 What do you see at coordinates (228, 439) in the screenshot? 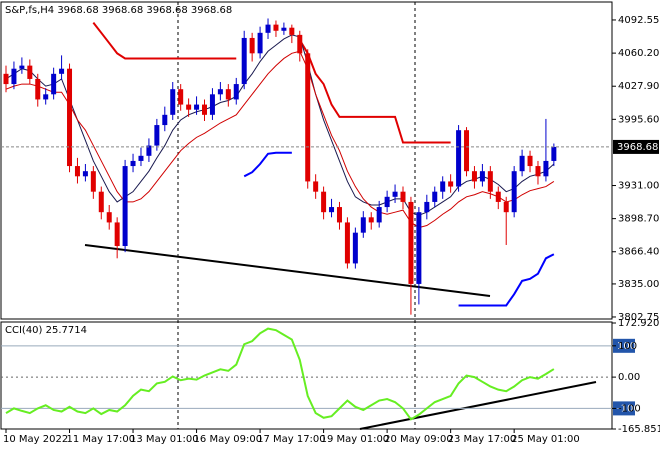
I see `x-tick-label: 16 May 09:00` at bounding box center [228, 439].